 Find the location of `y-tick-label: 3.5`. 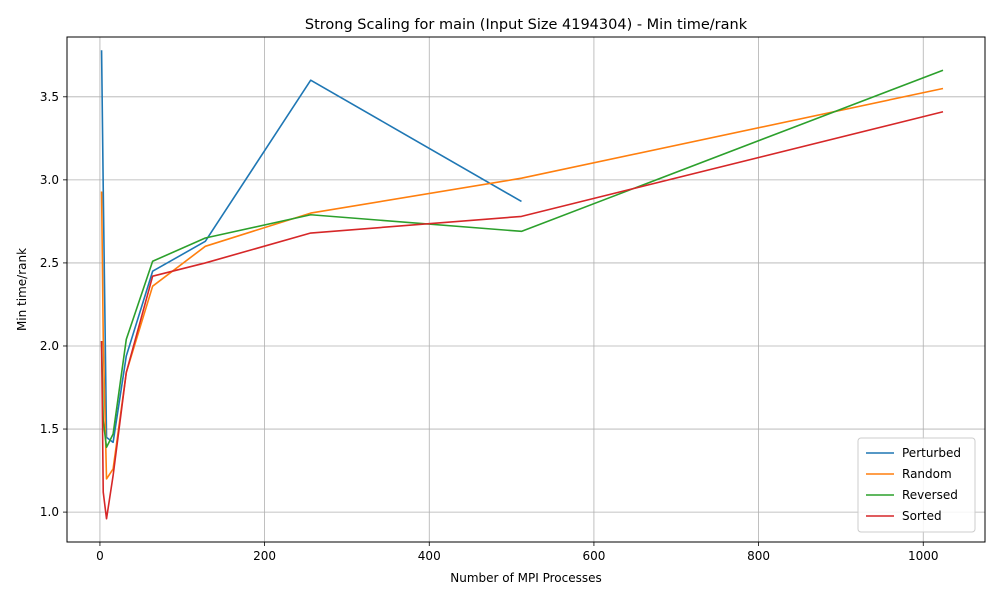

y-tick-label: 3.5 is located at coordinates (49, 97).